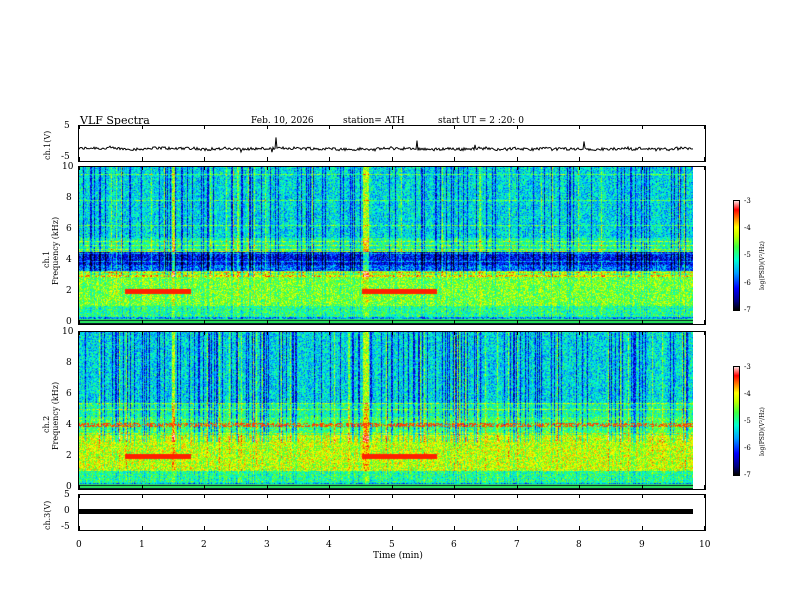 Image resolution: width=792 pixels, height=612 pixels. I want to click on ch1-ytick-top: 5, so click(67, 126).